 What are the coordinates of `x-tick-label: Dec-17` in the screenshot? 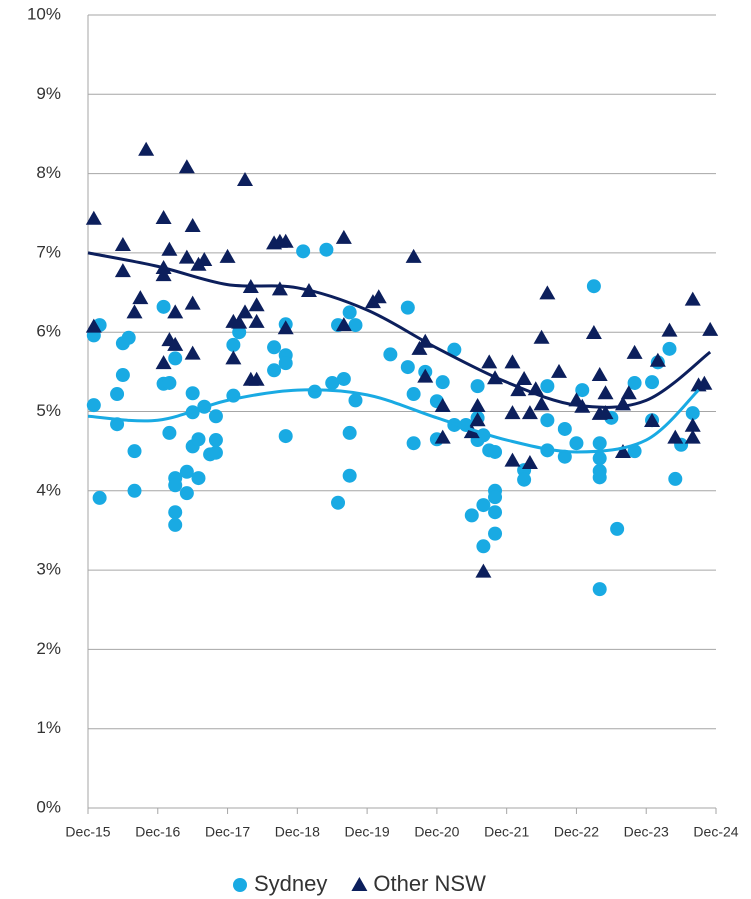 It's located at (227, 832).